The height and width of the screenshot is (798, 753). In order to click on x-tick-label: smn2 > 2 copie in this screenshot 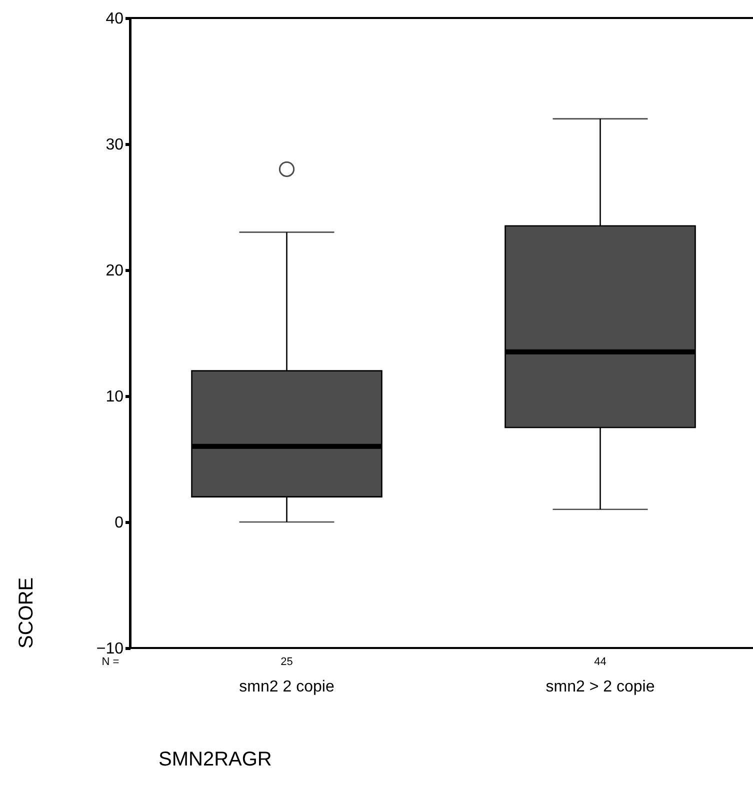, I will do `click(600, 687)`.